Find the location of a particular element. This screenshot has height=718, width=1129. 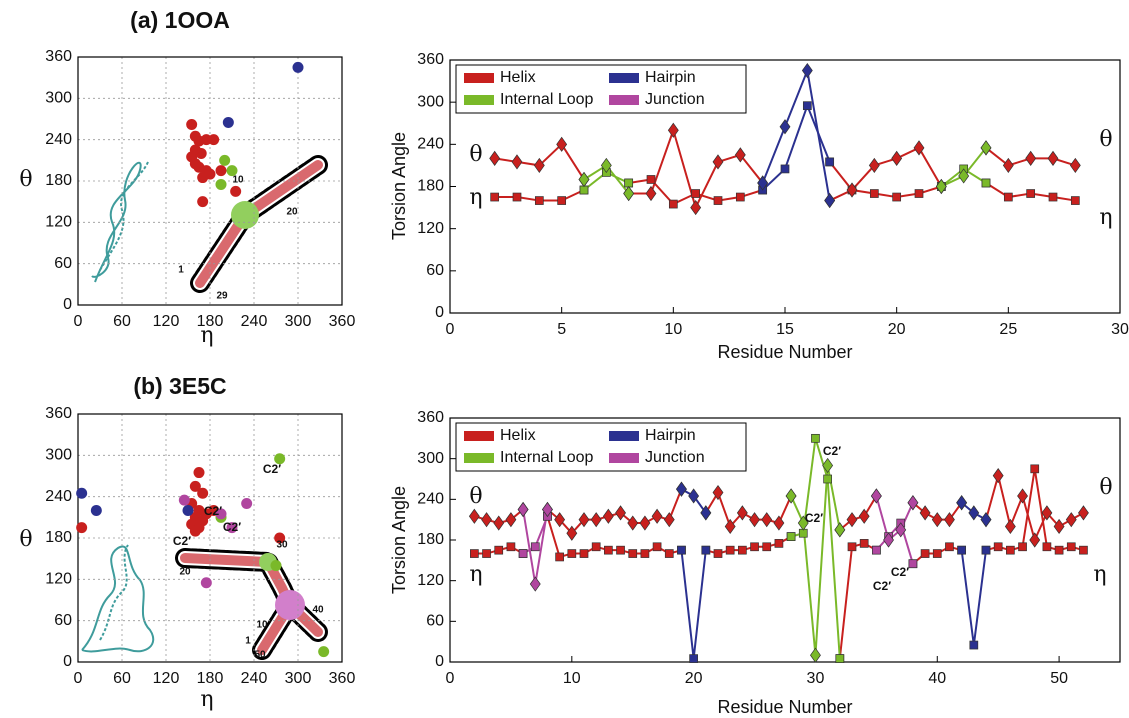

annotation: 50 is located at coordinates (260, 655).